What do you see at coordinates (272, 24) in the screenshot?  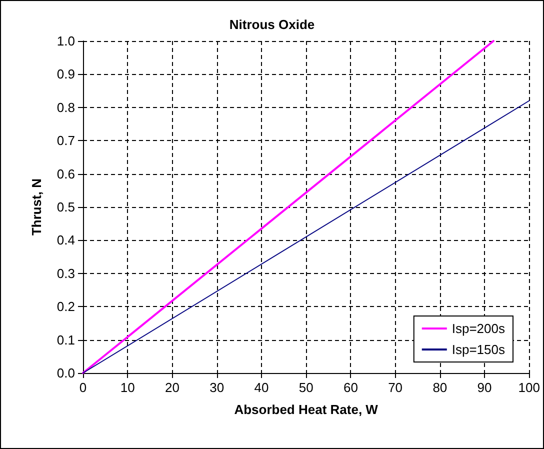 I see `chart-title: Nitrous Oxide` at bounding box center [272, 24].